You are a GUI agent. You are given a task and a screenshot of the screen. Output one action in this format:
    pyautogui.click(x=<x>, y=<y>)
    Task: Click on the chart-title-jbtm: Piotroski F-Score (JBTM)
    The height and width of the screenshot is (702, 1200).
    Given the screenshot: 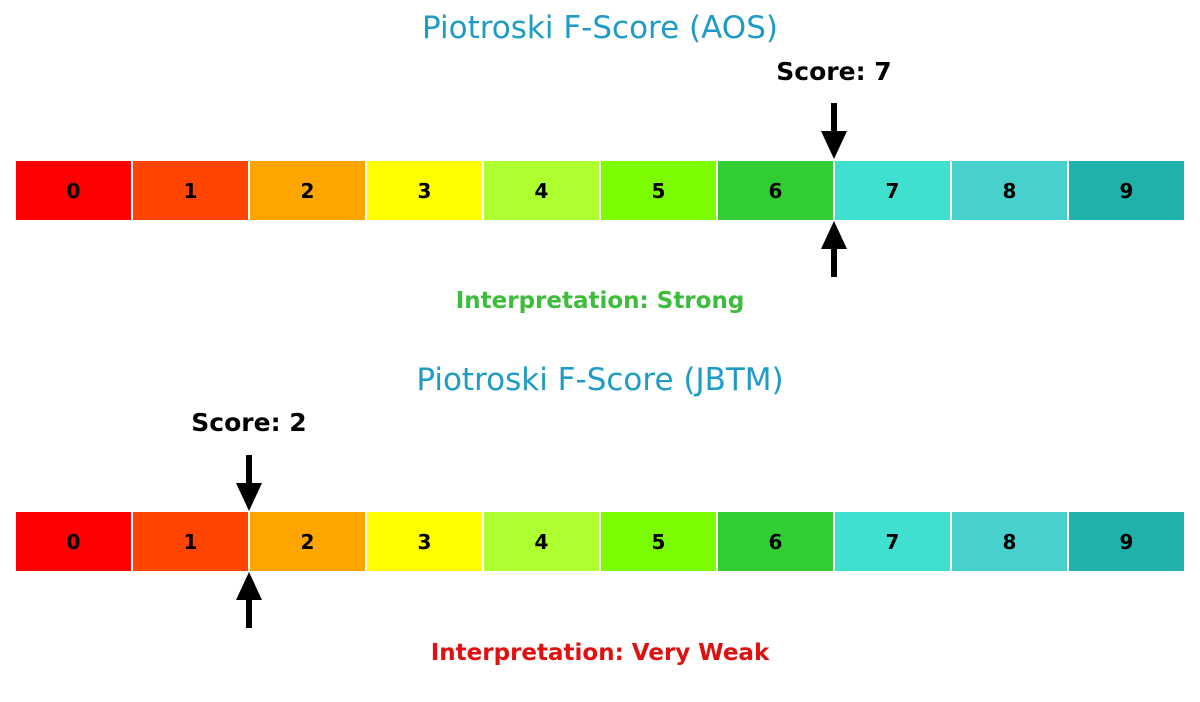 What is the action you would take?
    pyautogui.click(x=600, y=380)
    